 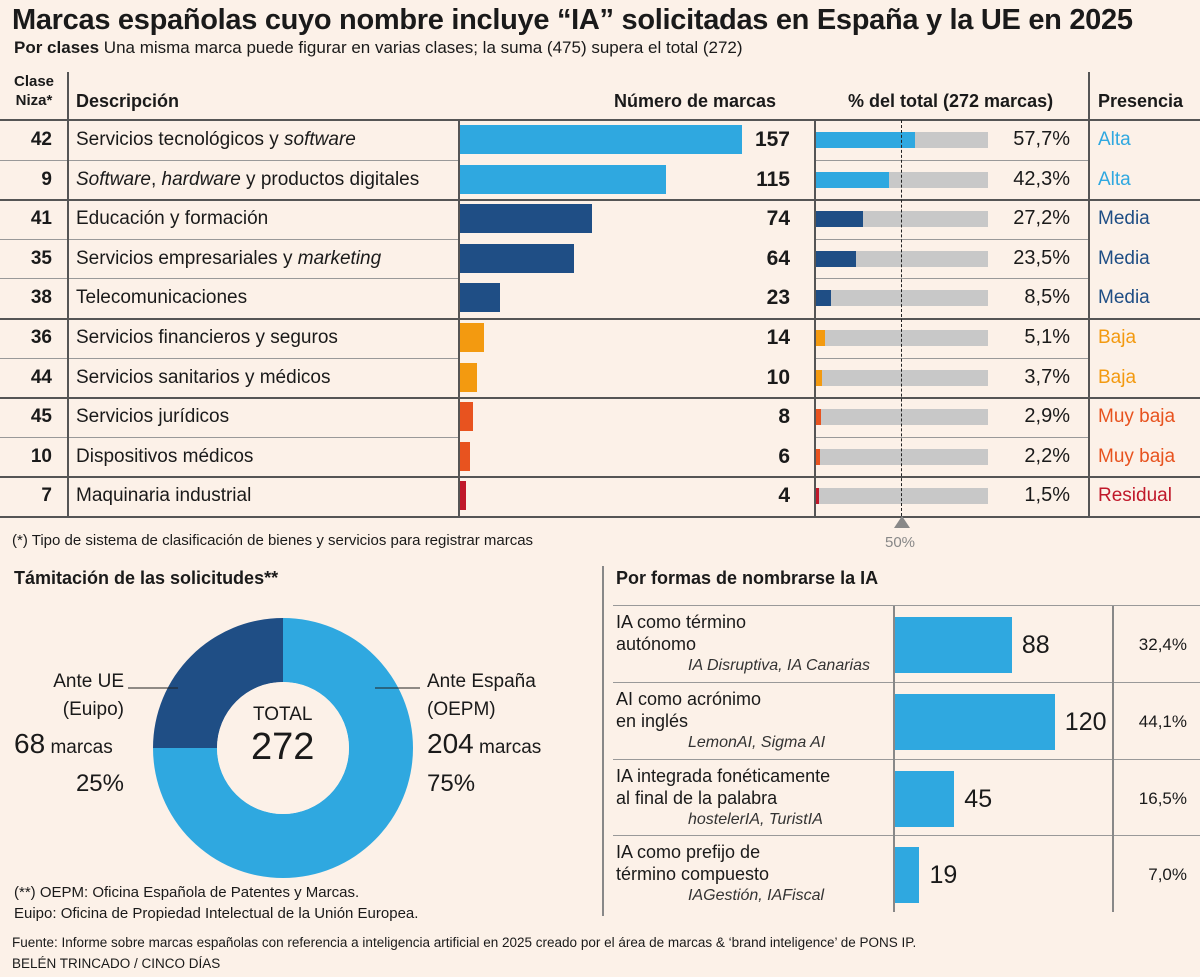 What do you see at coordinates (784, 456) in the screenshot?
I see `count-value: 6` at bounding box center [784, 456].